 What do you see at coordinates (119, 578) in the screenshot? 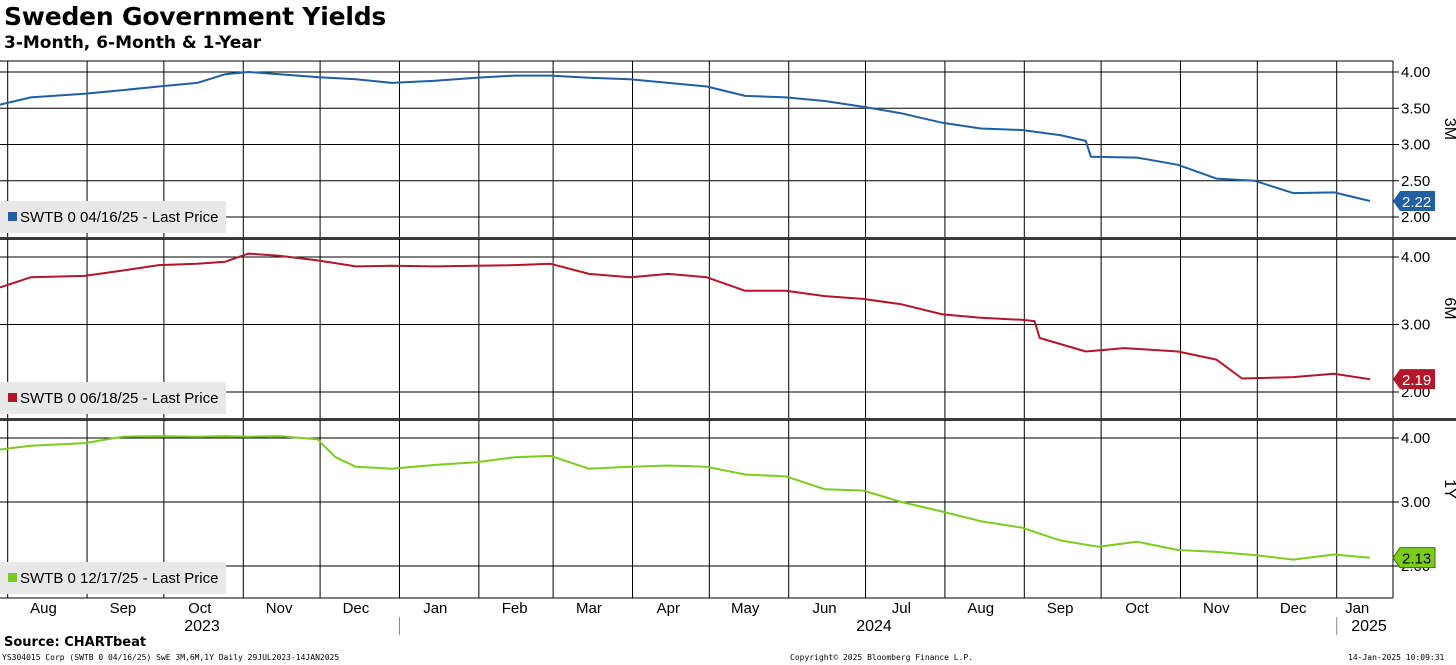
I see `legend-label: SWTB 0 12/17/25 - Last Price` at bounding box center [119, 578].